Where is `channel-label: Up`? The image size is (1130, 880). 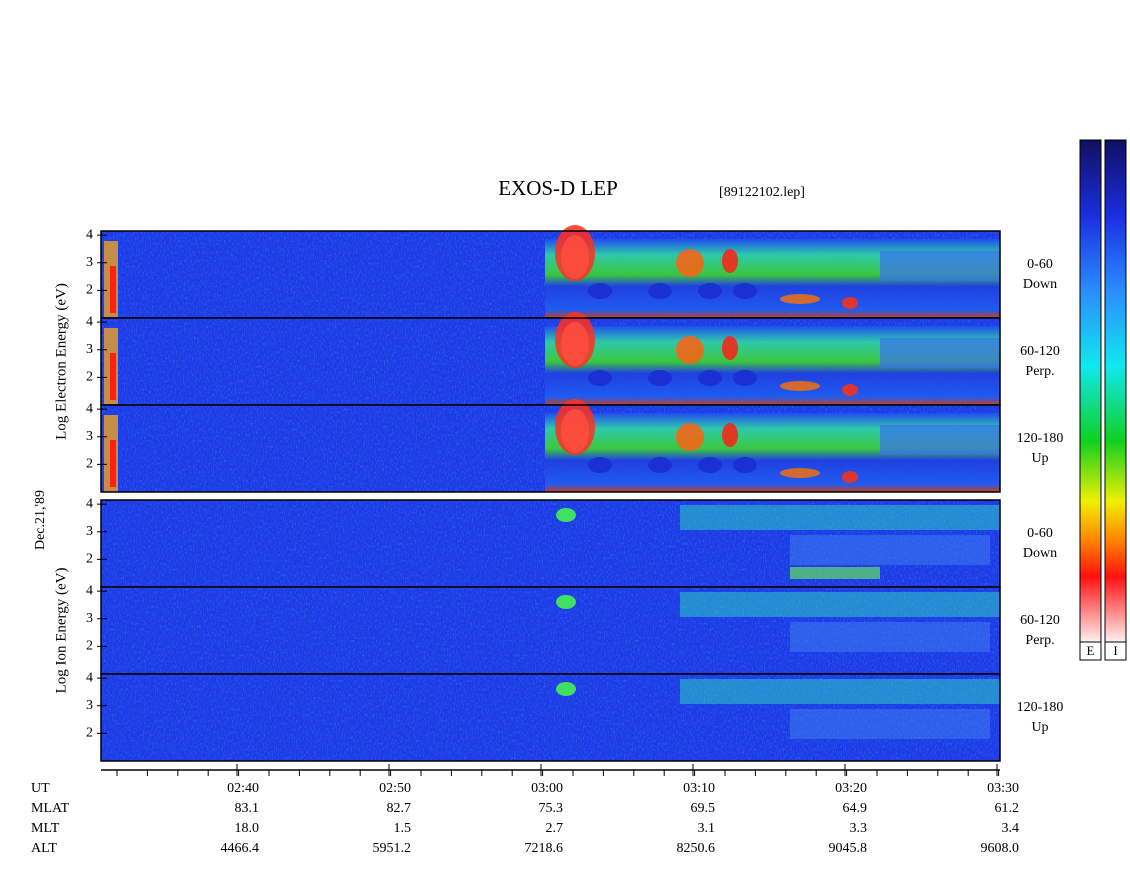 channel-label: Up is located at coordinates (1039, 458).